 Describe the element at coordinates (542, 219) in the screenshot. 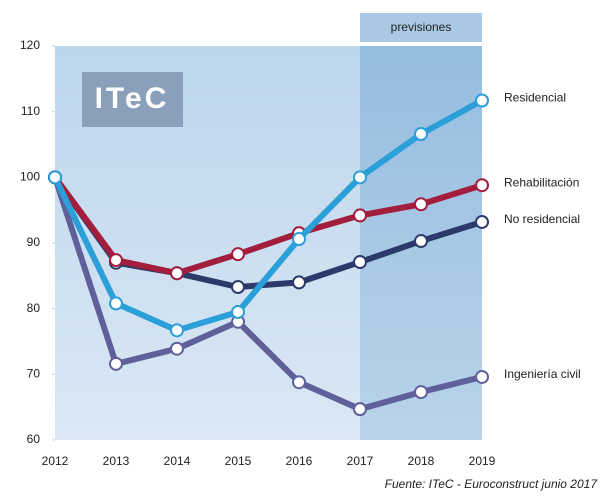

I see `series-label: No residencial` at that location.